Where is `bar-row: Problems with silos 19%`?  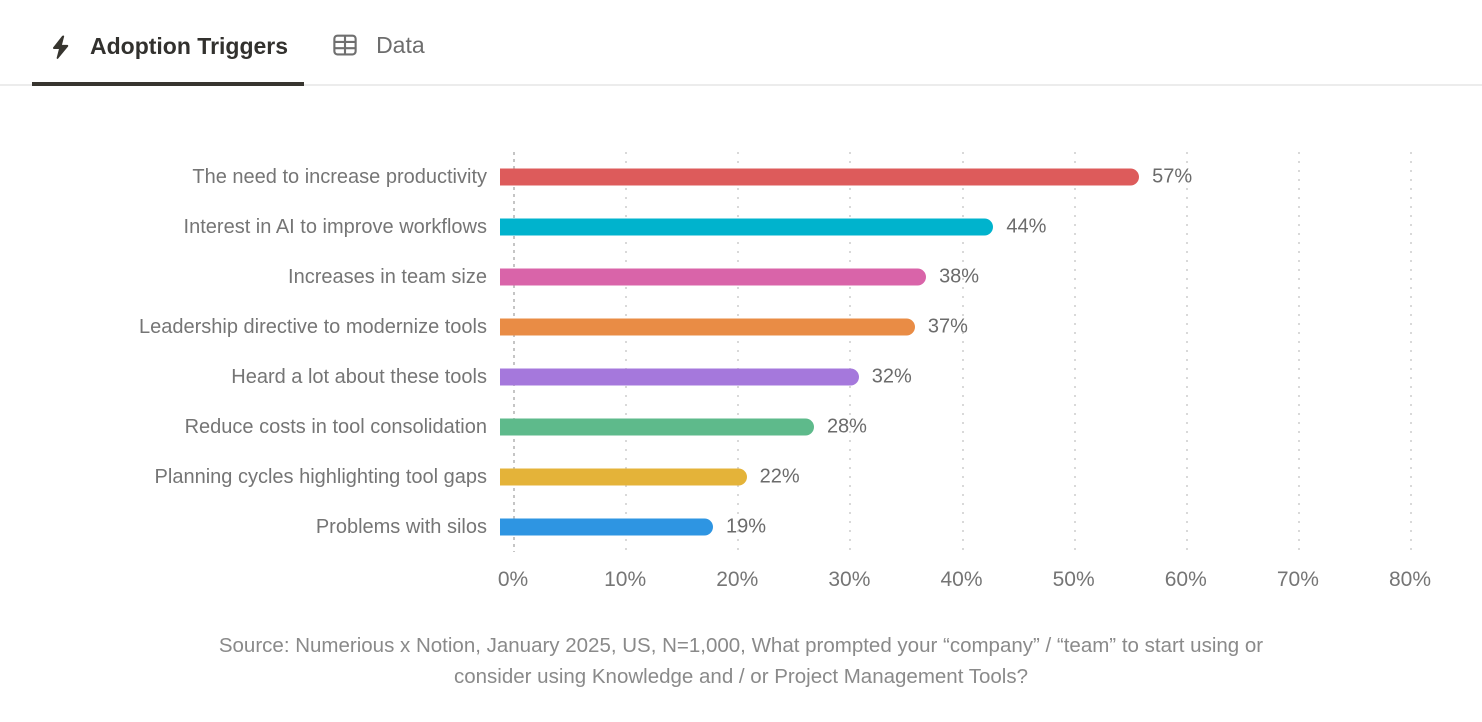 bar-row: Problems with silos 19% is located at coordinates (741, 527).